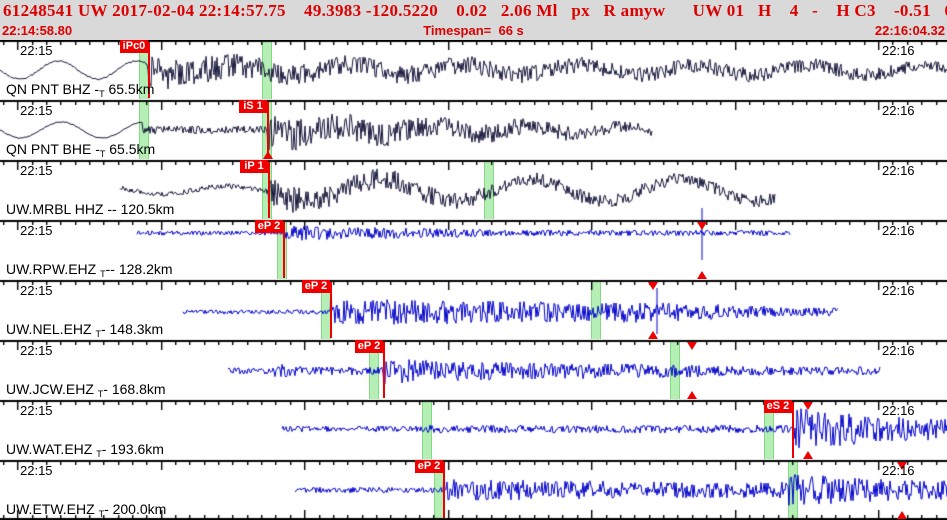  Describe the element at coordinates (90, 209) in the screenshot. I see `station-label: UW.MRBL HHZ -- 120.5km` at that location.